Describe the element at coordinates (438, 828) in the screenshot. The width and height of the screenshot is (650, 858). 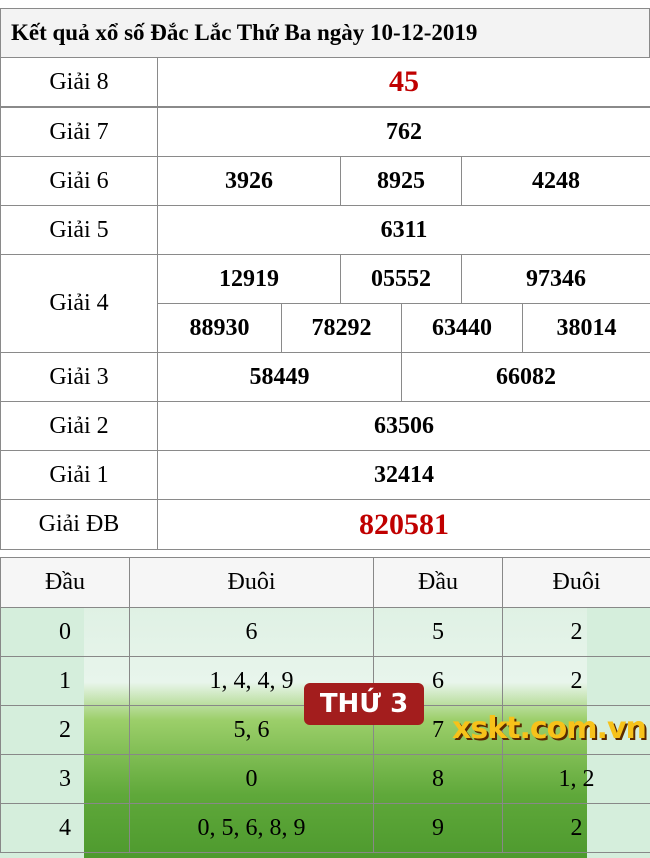
I see `loto-head: 9` at that location.